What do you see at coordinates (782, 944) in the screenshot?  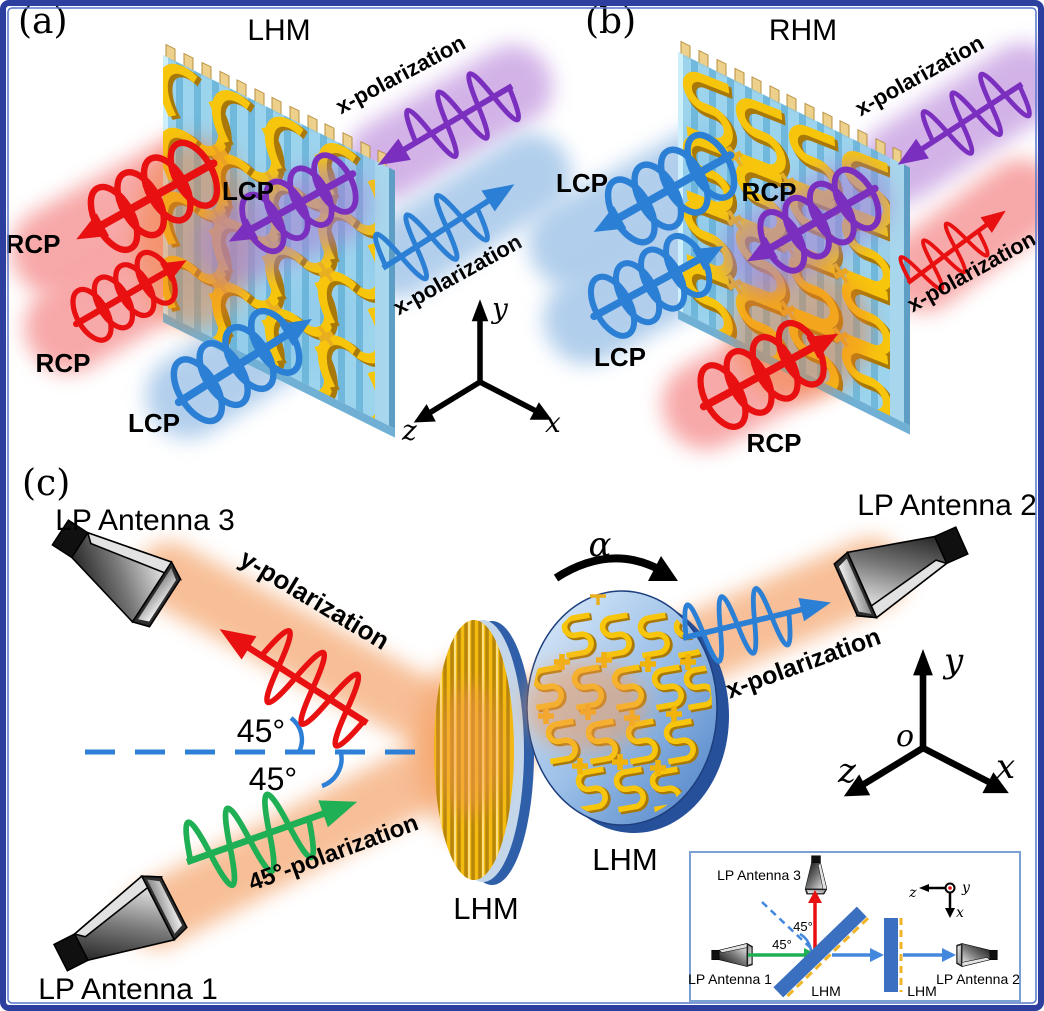 I see `inset-angle-lower-label: 45°` at bounding box center [782, 944].